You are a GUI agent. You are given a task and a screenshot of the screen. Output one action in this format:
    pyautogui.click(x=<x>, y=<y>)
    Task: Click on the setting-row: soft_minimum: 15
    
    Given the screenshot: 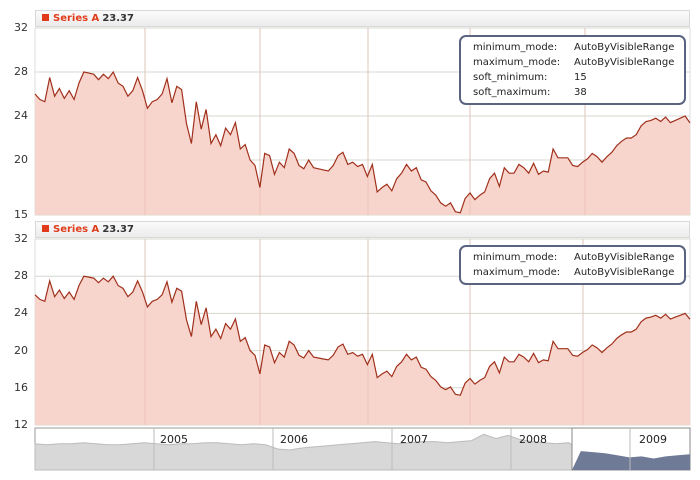 What is the action you would take?
    pyautogui.click(x=530, y=77)
    